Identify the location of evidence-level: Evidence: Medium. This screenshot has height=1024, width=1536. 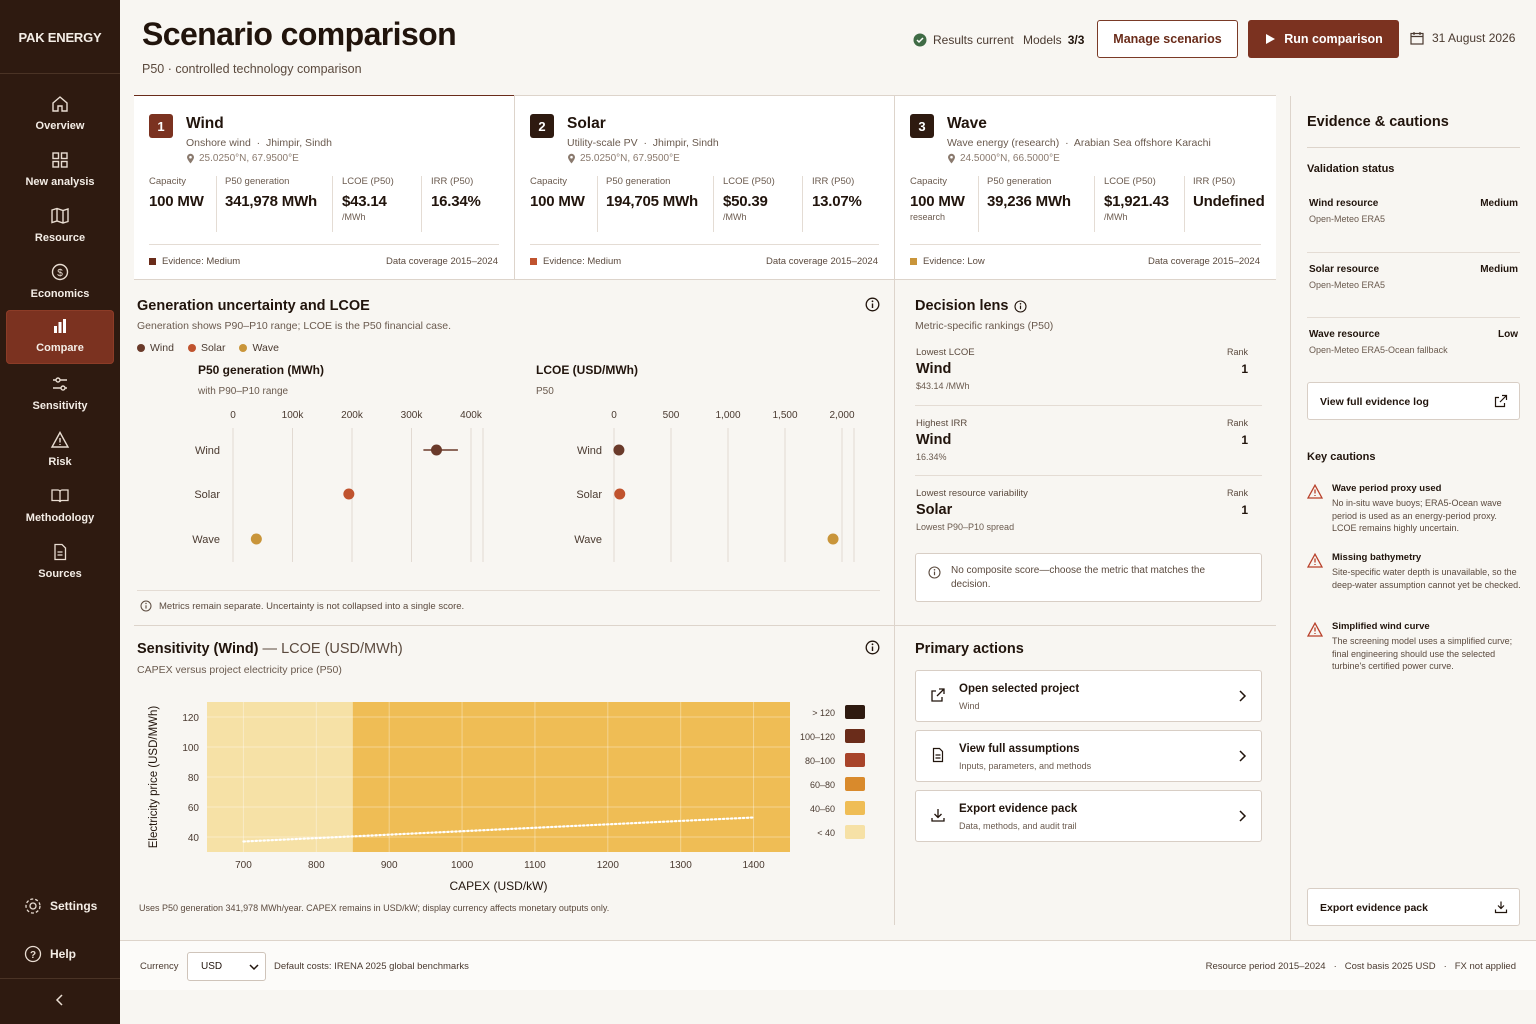
(194, 261).